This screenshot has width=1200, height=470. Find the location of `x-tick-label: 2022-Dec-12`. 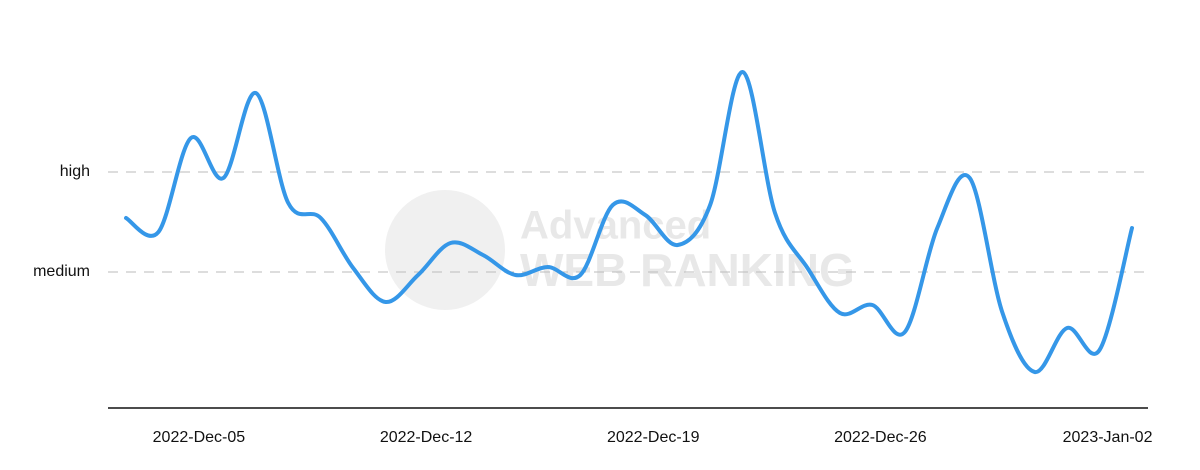

x-tick-label: 2022-Dec-12 is located at coordinates (426, 437).